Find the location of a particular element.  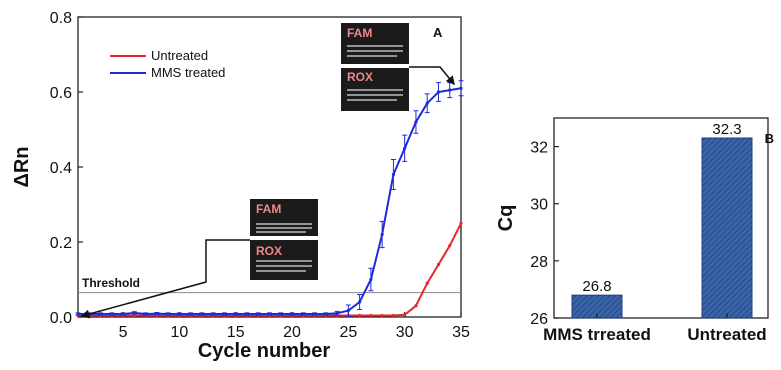

gel-label-fam-low: FAM is located at coordinates (268, 209).